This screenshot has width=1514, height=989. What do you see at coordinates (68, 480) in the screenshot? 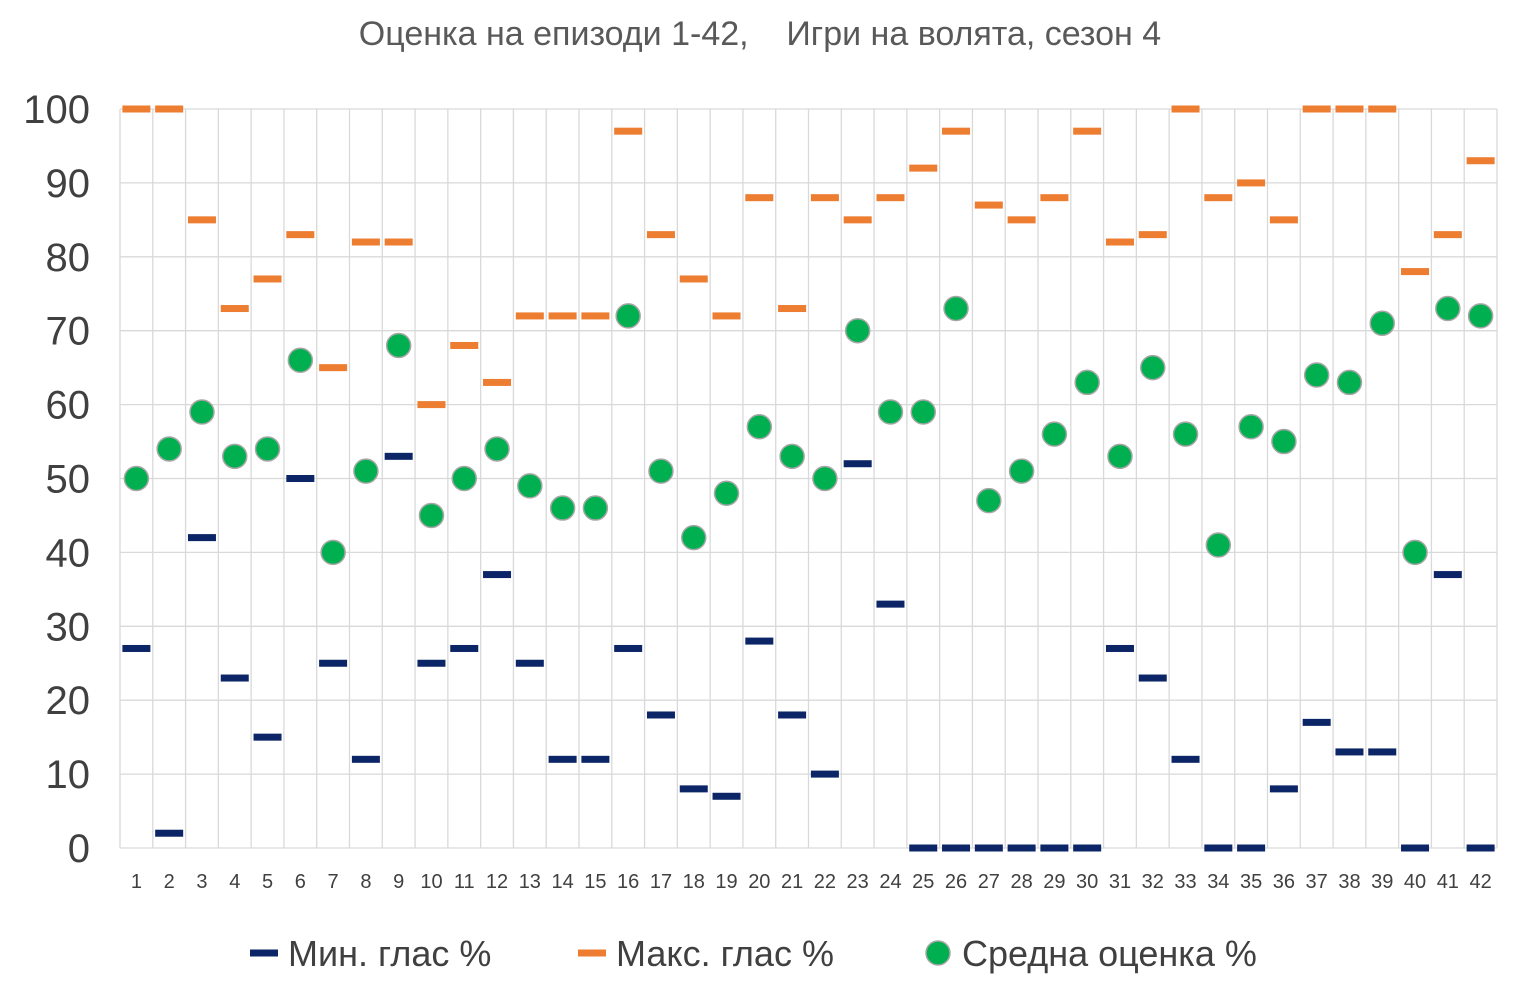
I see `y-tick-label: 50` at bounding box center [68, 480].